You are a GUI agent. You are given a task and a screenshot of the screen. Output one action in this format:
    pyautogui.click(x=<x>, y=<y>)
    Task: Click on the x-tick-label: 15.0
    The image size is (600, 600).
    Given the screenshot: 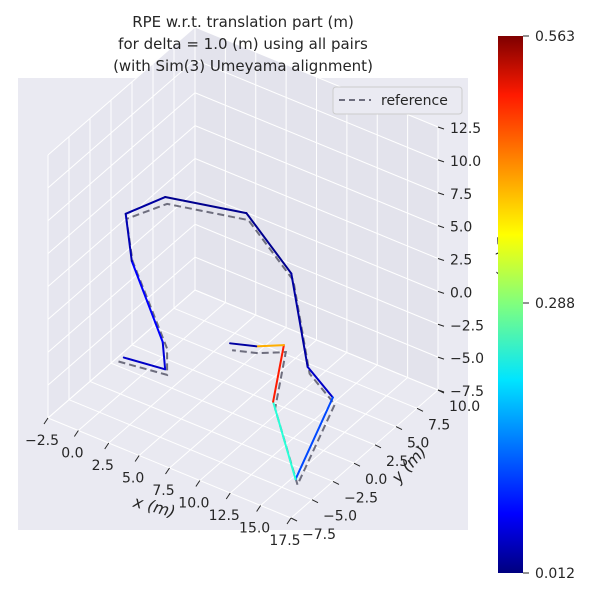 What is the action you would take?
    pyautogui.click(x=254, y=529)
    